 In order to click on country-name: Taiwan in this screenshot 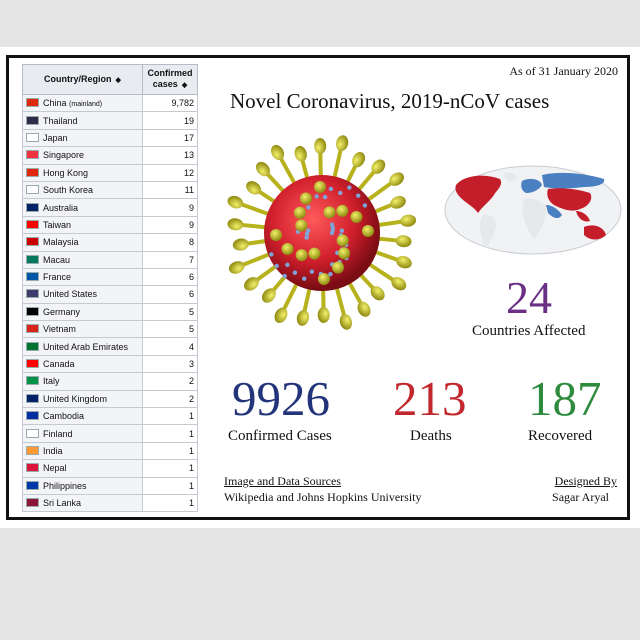, I will do `click(57, 224)`.